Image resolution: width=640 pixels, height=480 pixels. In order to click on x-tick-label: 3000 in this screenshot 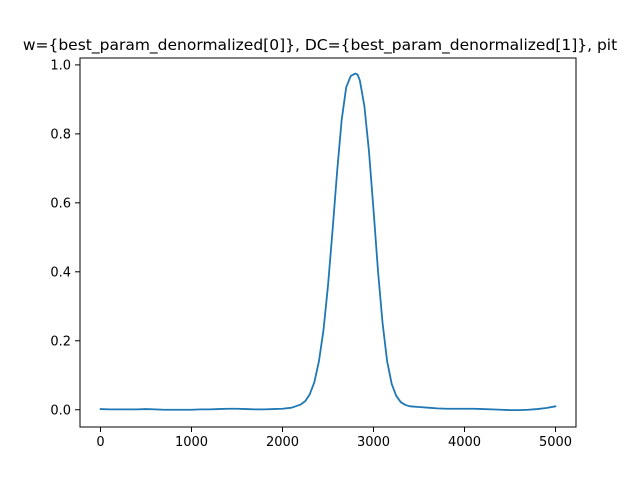, I will do `click(373, 442)`.